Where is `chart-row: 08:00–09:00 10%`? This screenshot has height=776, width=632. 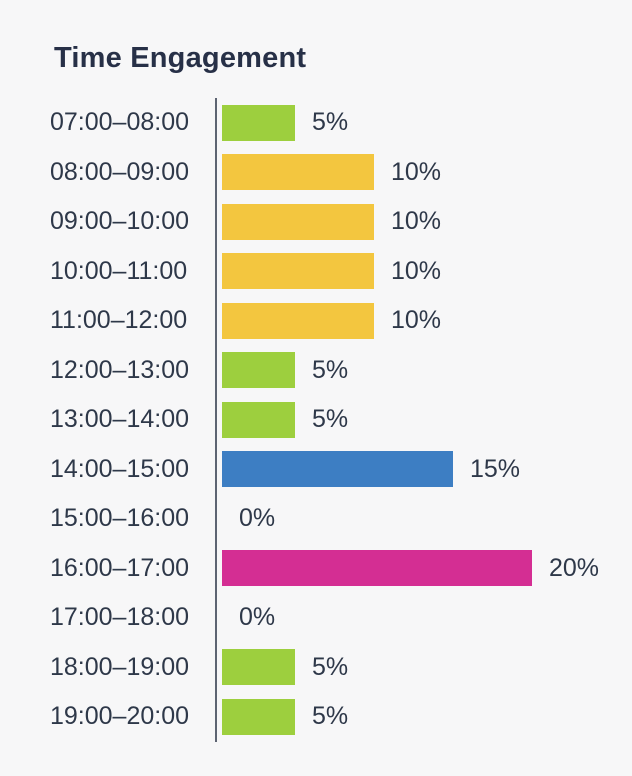 chart-row: 08:00–09:00 10% is located at coordinates (316, 173).